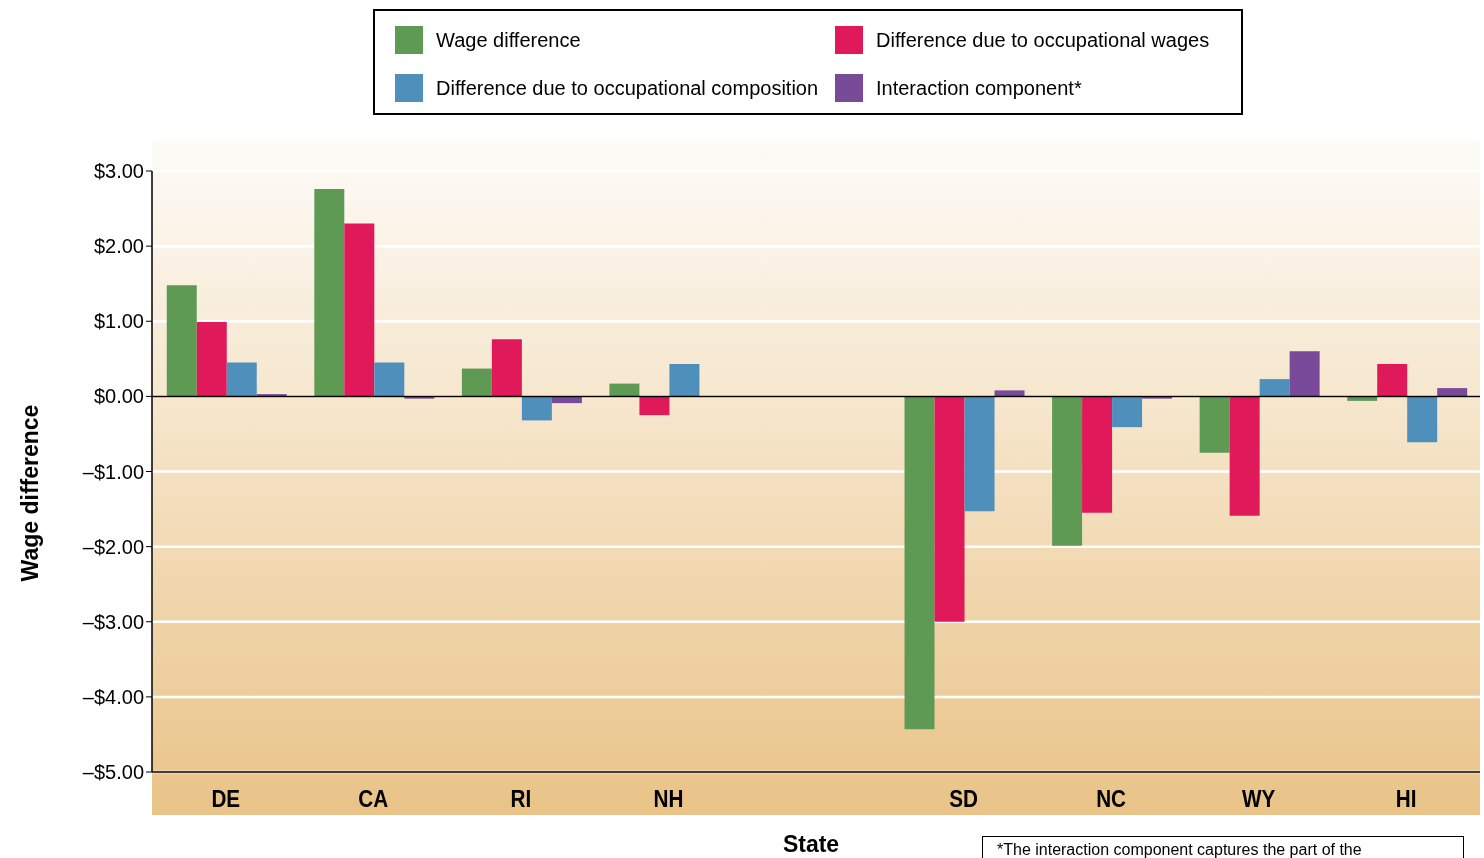 This screenshot has height=858, width=1484. What do you see at coordinates (508, 40) in the screenshot?
I see `legend-label: Wage difference` at bounding box center [508, 40].